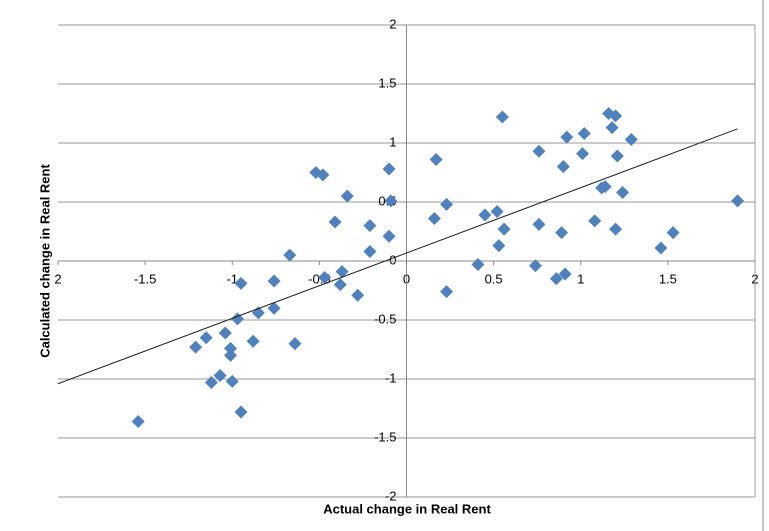 The width and height of the screenshot is (769, 531). Describe the element at coordinates (385, 318) in the screenshot. I see `y-tick-label: -0.5` at that location.